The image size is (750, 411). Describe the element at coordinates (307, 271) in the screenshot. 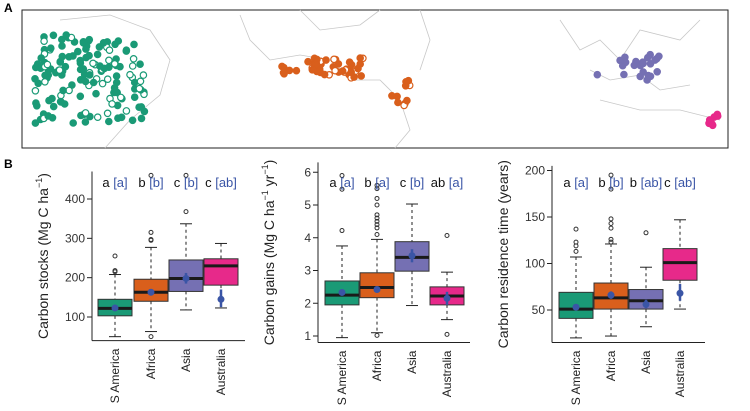

I see `y-tick-label: 3` at that location.